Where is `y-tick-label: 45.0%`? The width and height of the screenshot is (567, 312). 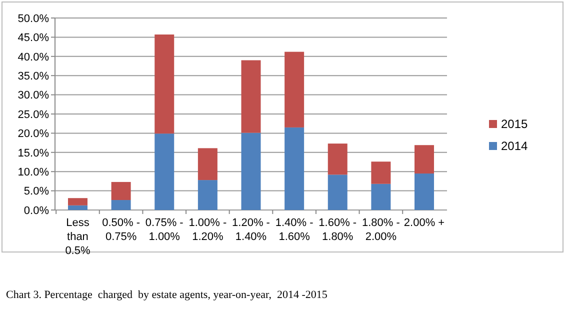 y-tick-label: 45.0% is located at coordinates (34, 38).